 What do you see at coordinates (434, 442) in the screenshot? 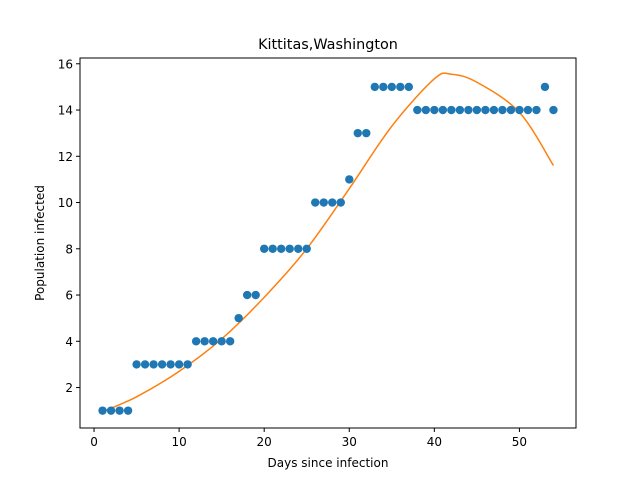
I see `x-tick-label: 40` at bounding box center [434, 442].